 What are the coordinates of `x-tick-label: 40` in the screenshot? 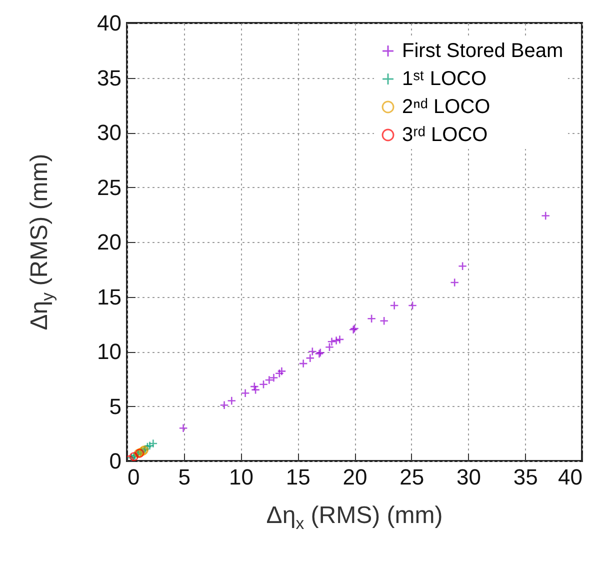 It's located at (570, 477).